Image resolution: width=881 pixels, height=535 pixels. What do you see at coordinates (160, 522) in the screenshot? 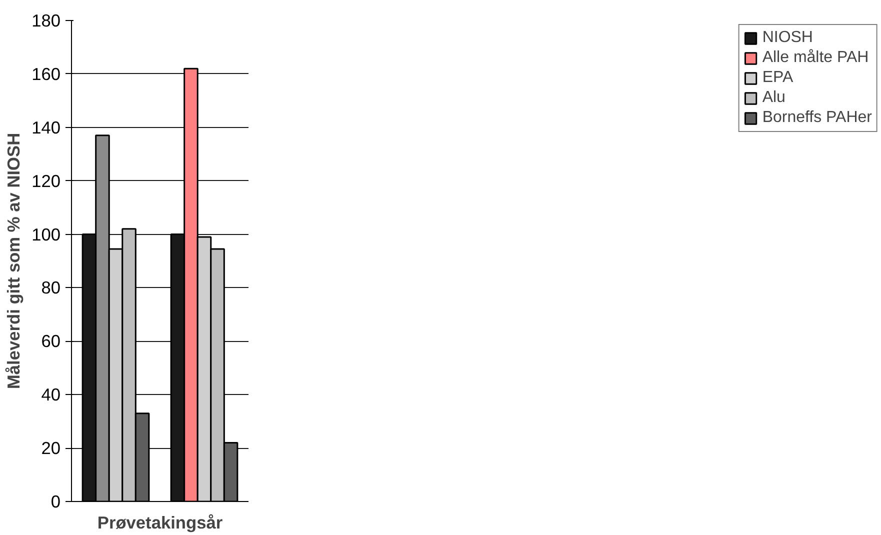
I see `x-axis-title: Prøvetakingsår` at bounding box center [160, 522].